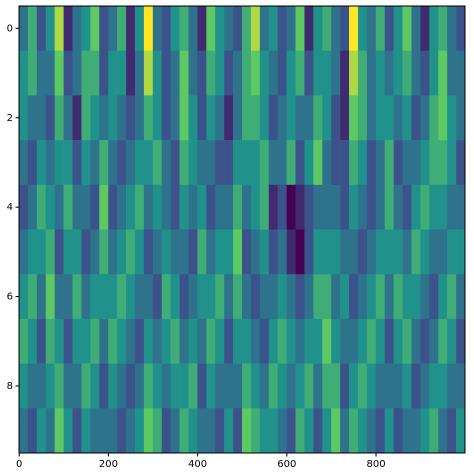  I want to click on y-tick-label: 0, so click(10, 28).